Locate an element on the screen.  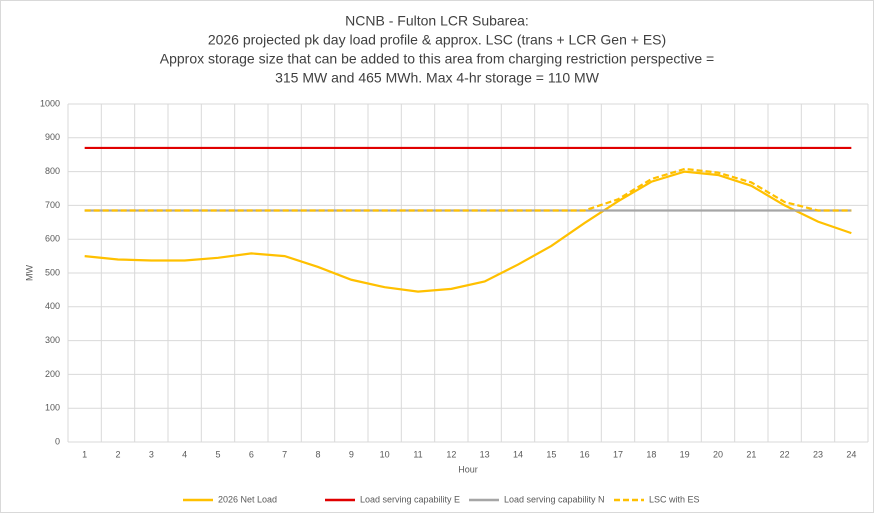
y-tick-label: 500 is located at coordinates (52, 272).